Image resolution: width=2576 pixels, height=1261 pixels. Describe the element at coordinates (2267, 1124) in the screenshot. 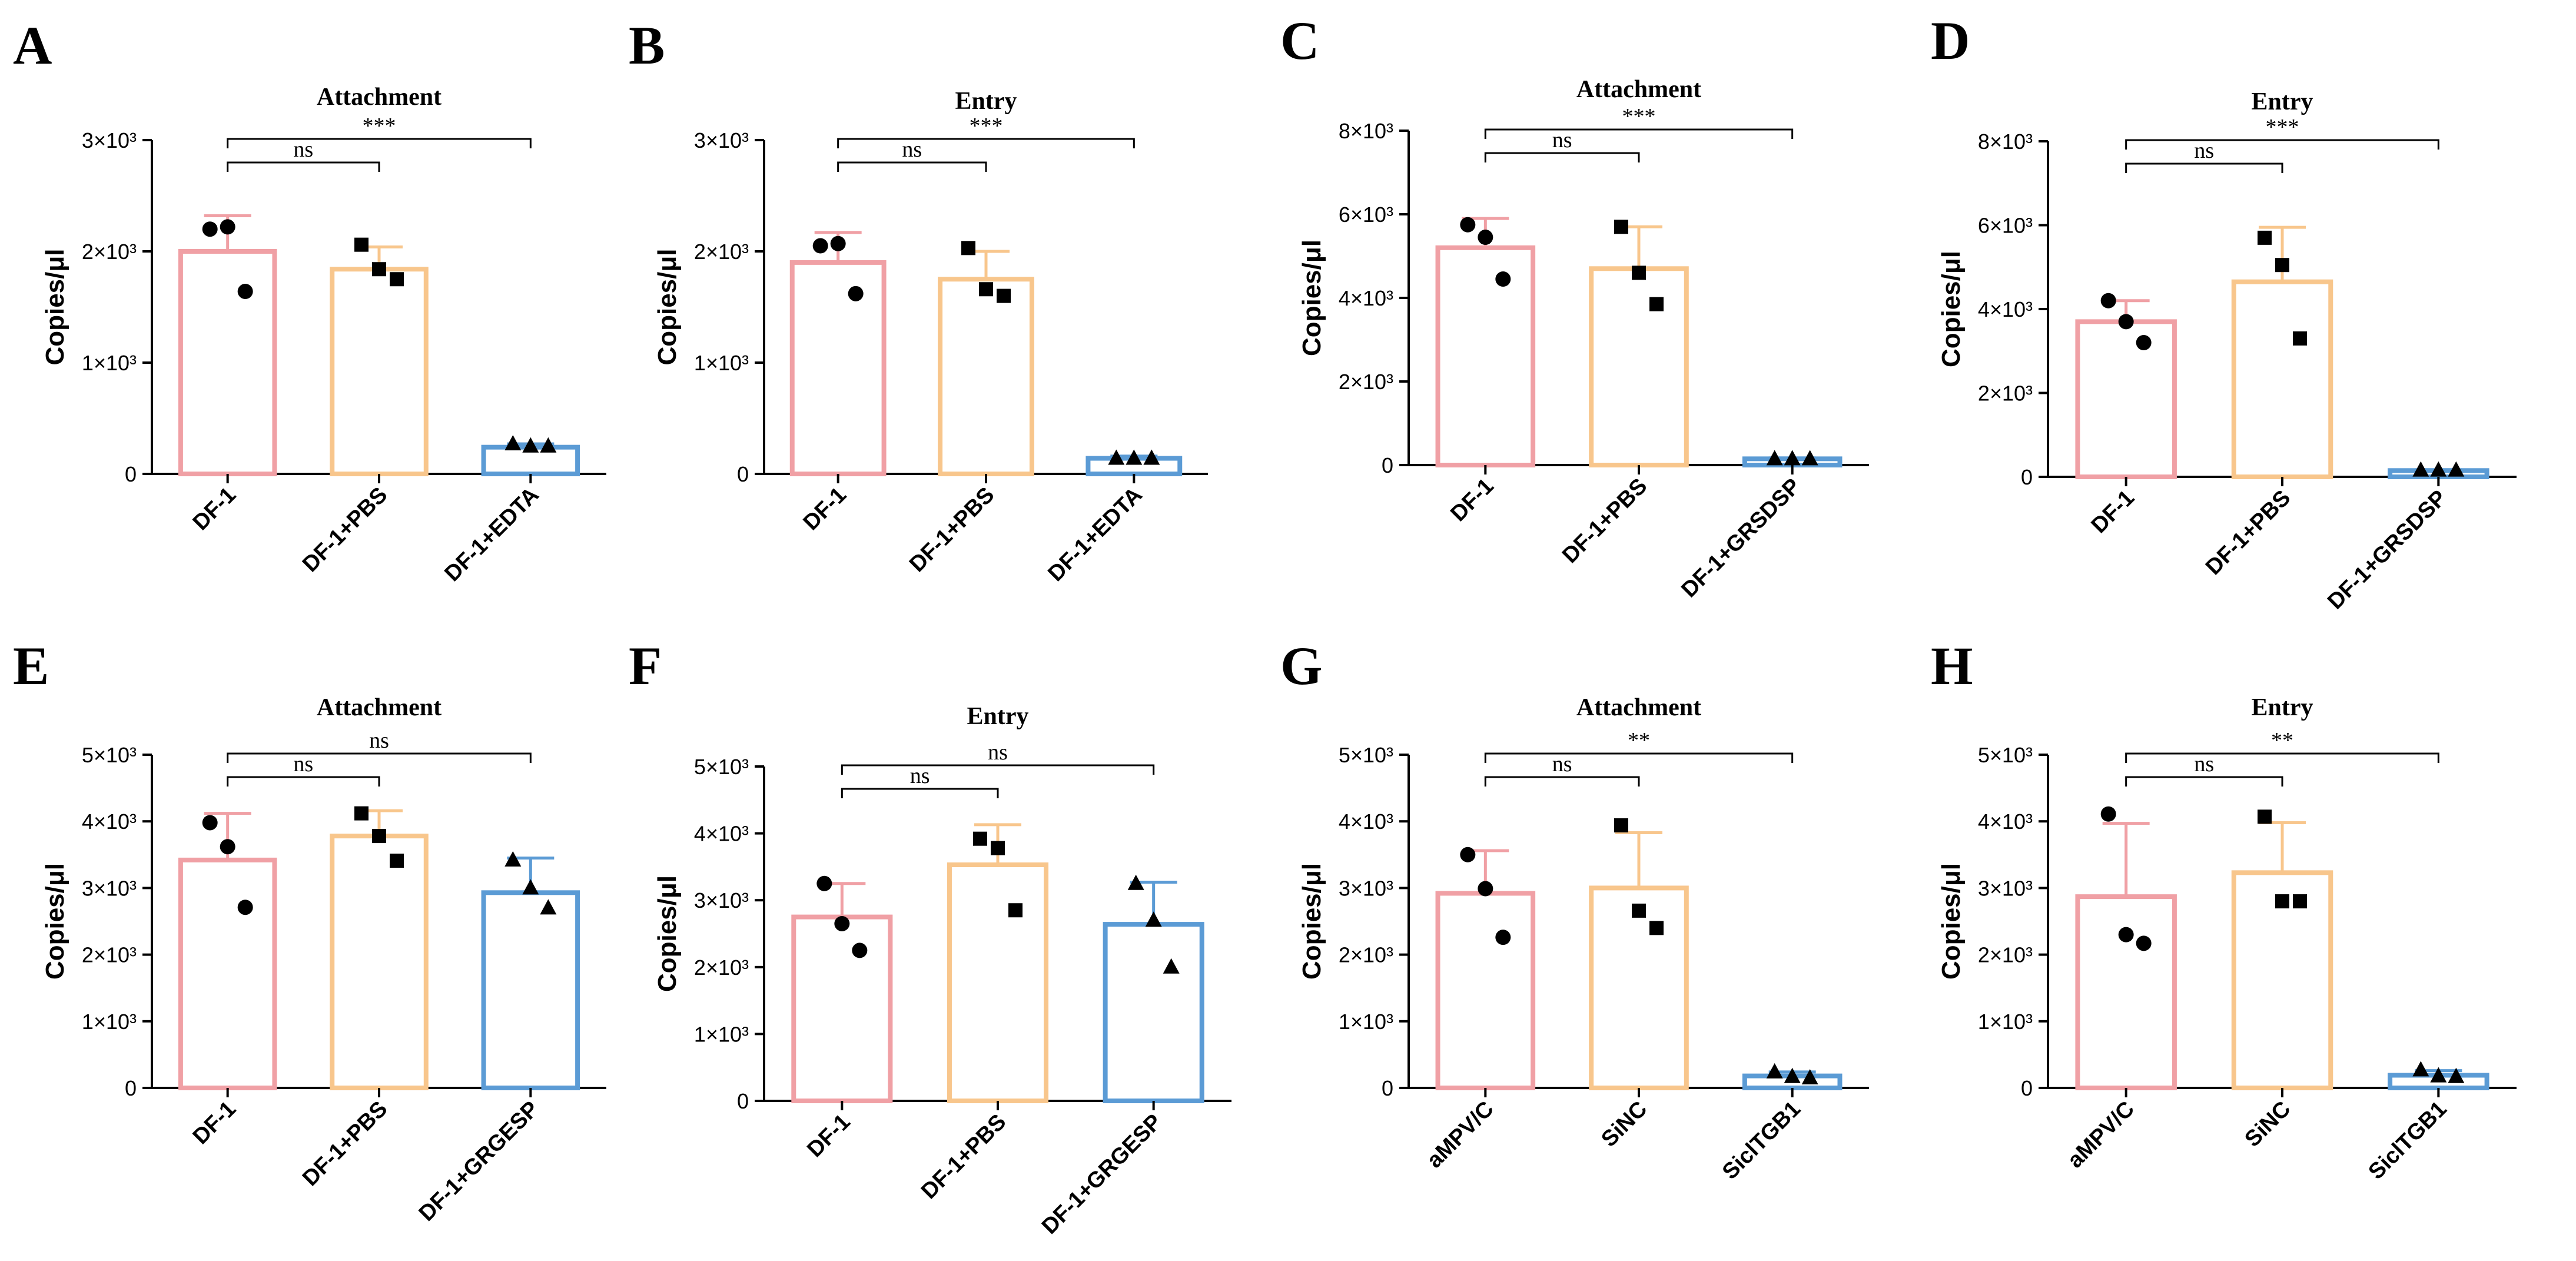

I see `x-tick-label: SiNC` at that location.